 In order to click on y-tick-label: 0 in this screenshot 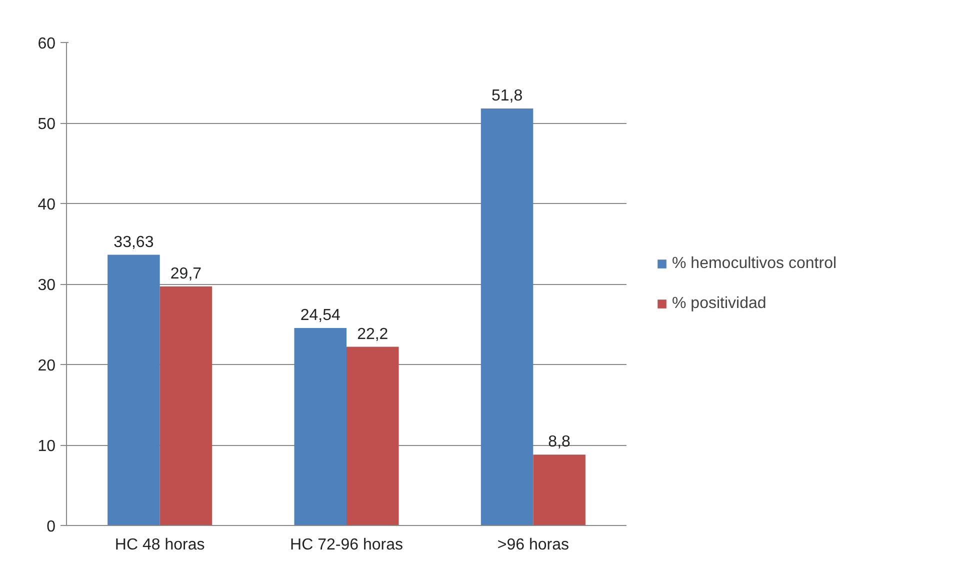, I will do `click(51, 527)`.